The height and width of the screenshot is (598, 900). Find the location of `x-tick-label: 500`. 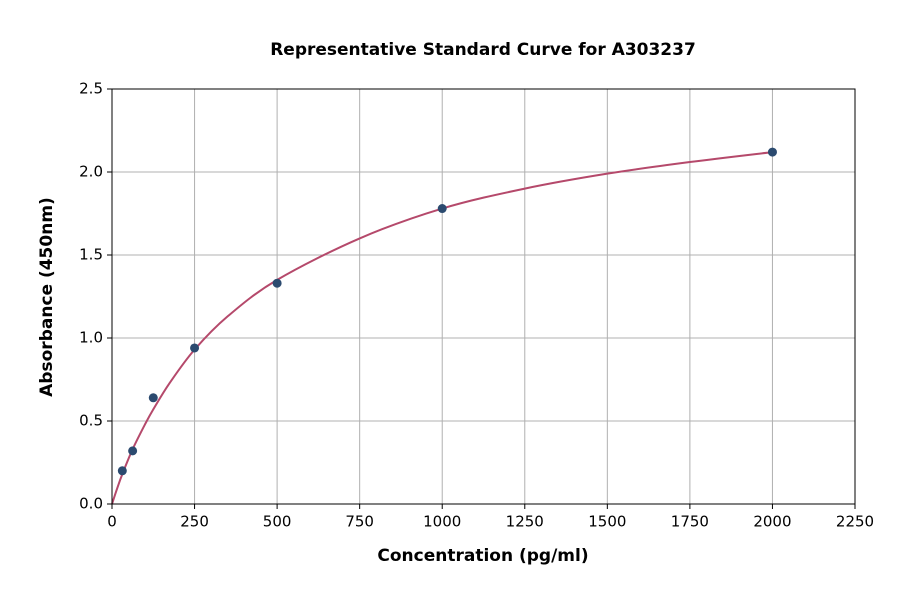

x-tick-label: 500 is located at coordinates (277, 522).